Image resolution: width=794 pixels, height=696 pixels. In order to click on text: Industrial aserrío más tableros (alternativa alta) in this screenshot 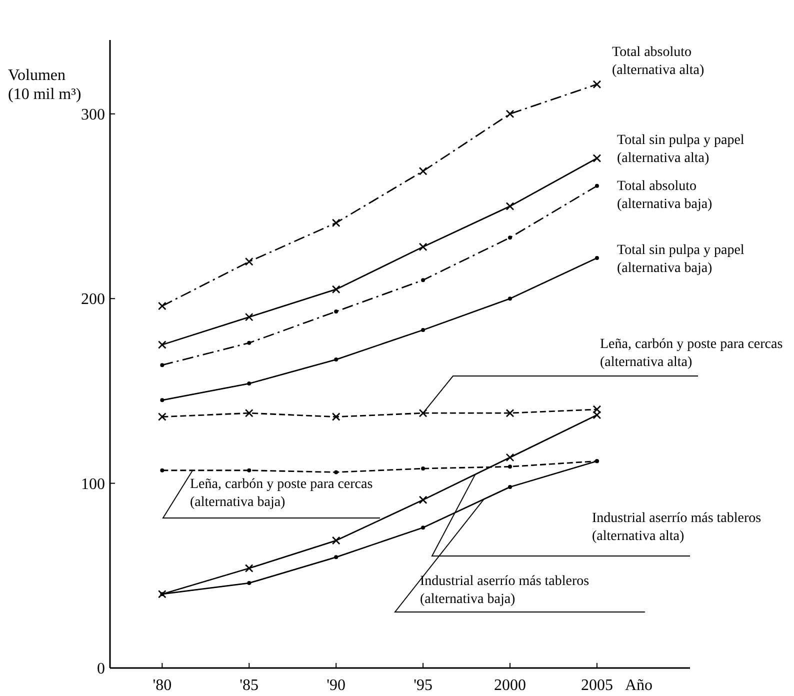, I will do `click(677, 527)`.